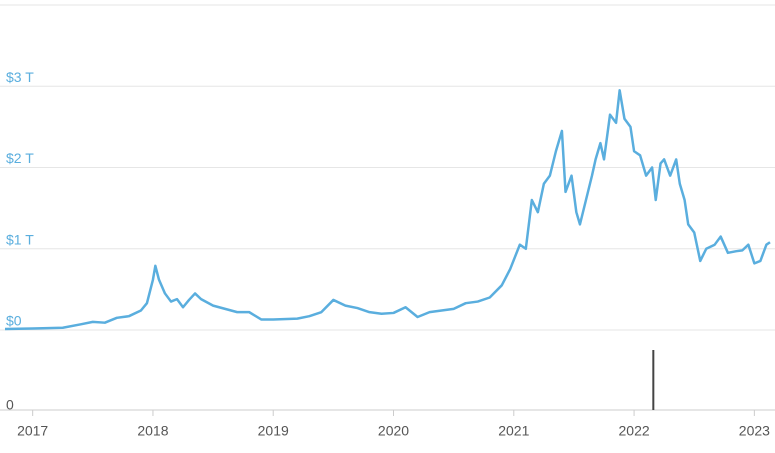  Describe the element at coordinates (20, 77) in the screenshot. I see `y-tick-label: $3 T` at that location.